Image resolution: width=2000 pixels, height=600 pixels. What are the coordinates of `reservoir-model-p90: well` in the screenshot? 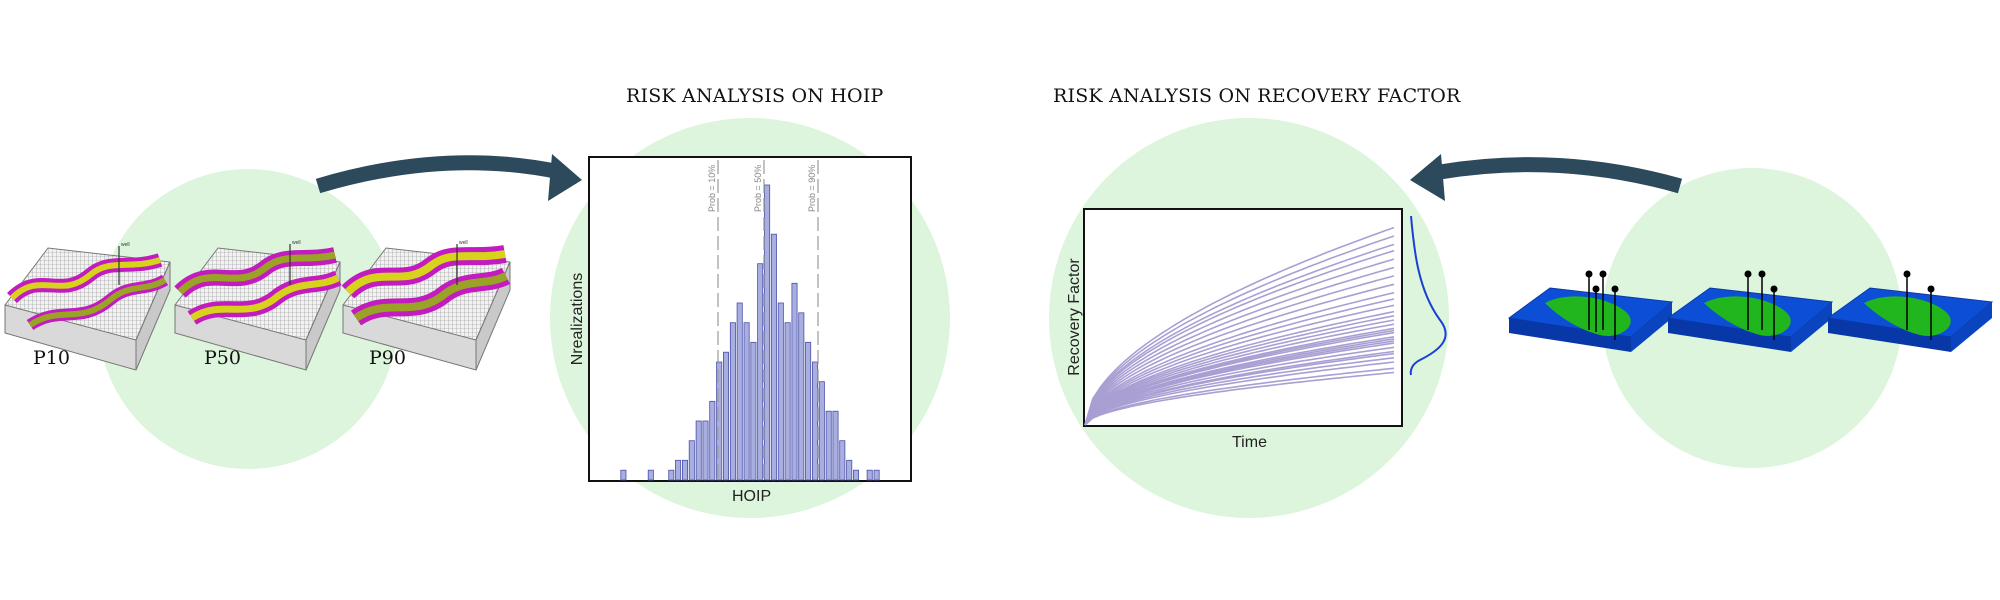 It's located at (426, 305).